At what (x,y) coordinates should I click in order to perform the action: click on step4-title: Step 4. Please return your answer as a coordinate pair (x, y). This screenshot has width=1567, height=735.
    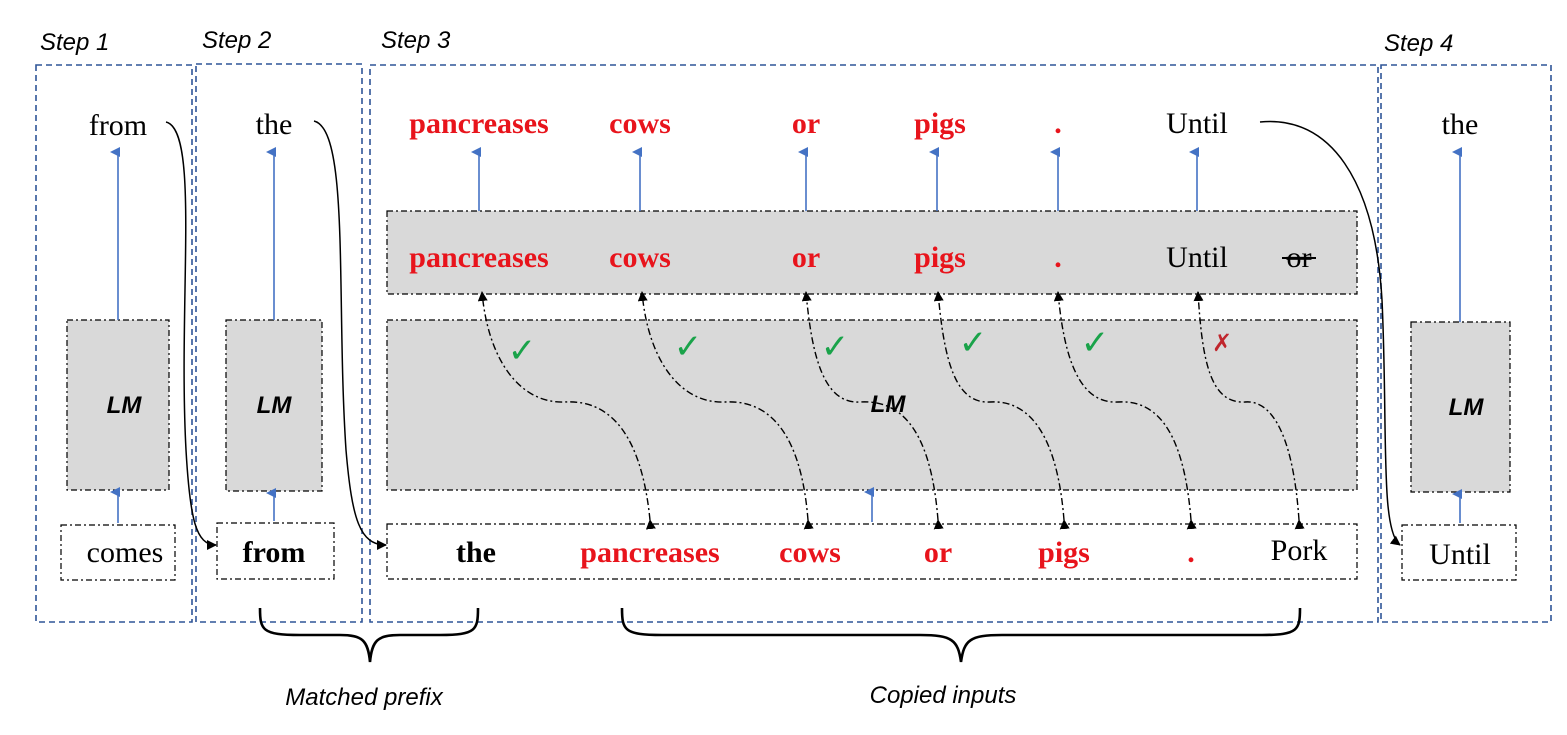
    Looking at the image, I should click on (1418, 43).